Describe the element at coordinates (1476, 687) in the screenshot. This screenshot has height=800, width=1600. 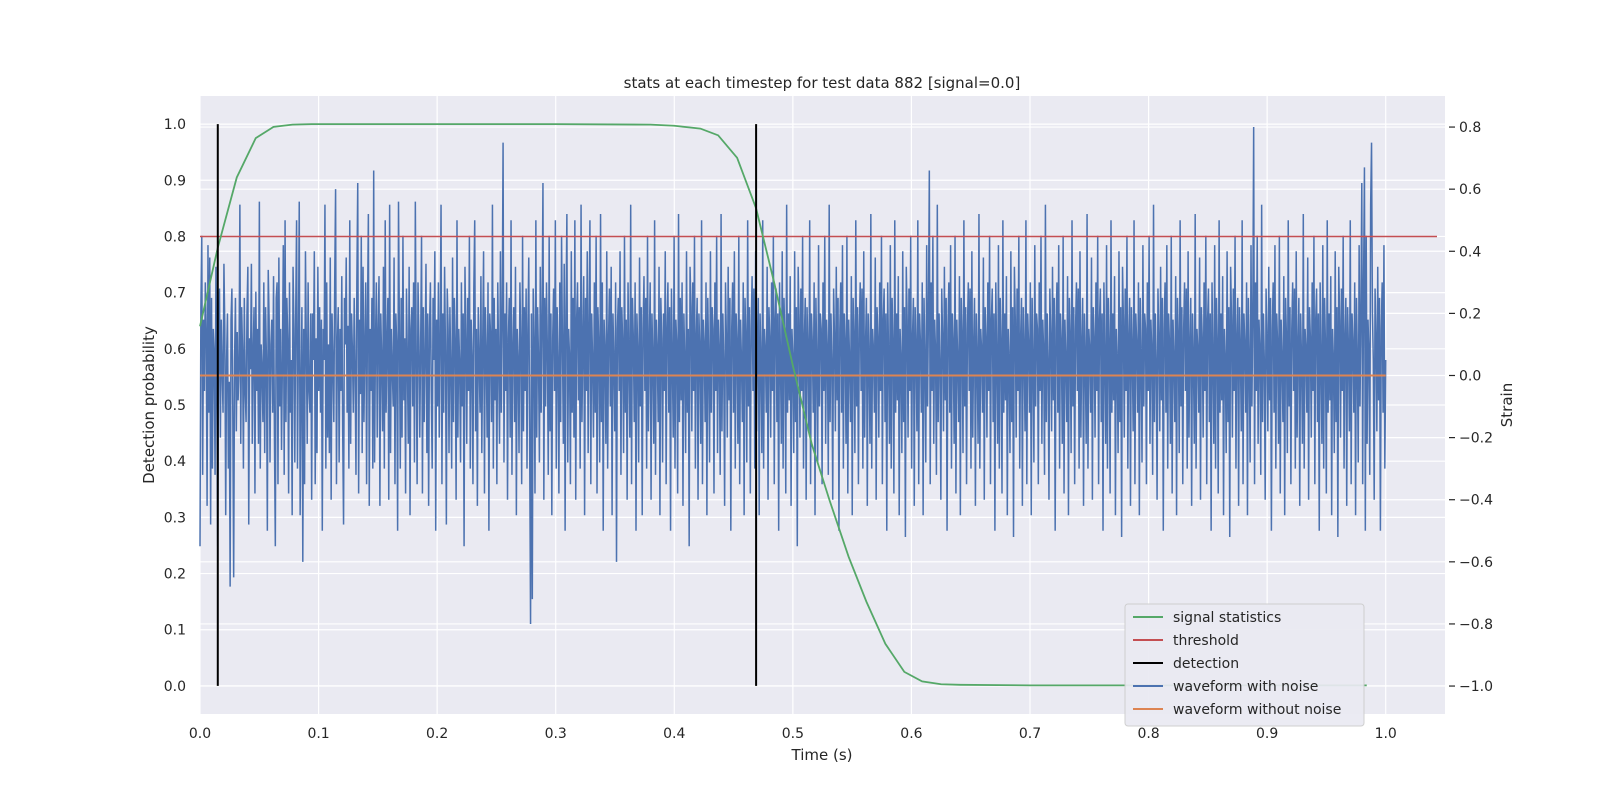
I see `y-tick-label-right: −1.0` at that location.